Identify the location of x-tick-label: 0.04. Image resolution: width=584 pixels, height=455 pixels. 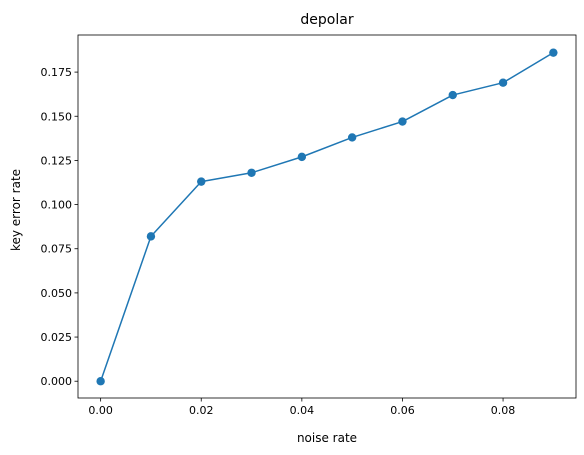
(302, 410).